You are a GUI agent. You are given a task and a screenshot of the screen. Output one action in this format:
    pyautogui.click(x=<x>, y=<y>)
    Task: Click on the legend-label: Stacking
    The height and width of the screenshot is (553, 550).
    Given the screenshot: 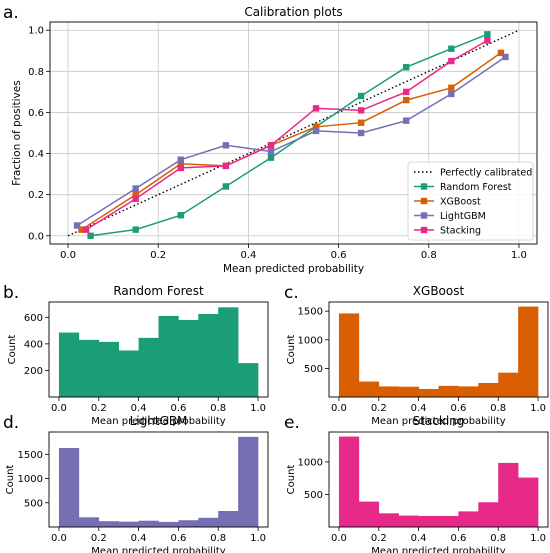 What is the action you would take?
    pyautogui.click(x=460, y=231)
    